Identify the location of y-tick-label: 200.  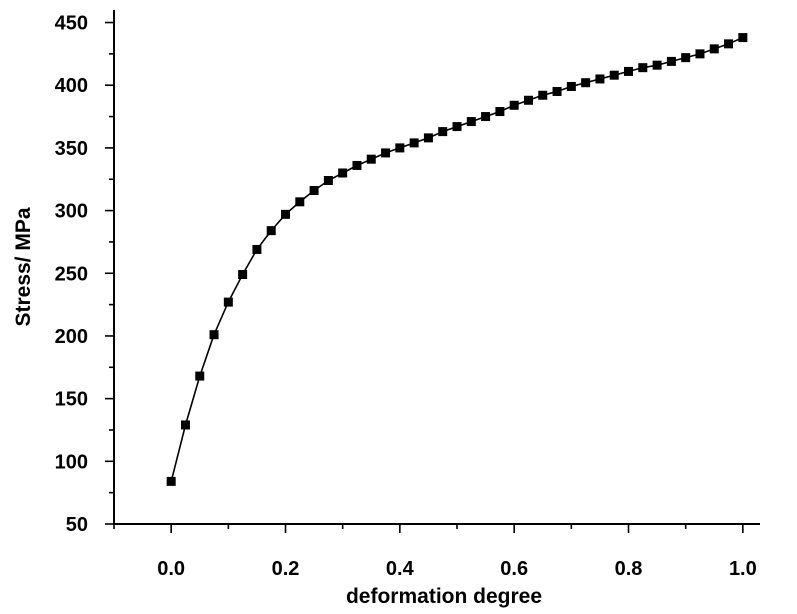
(71, 337).